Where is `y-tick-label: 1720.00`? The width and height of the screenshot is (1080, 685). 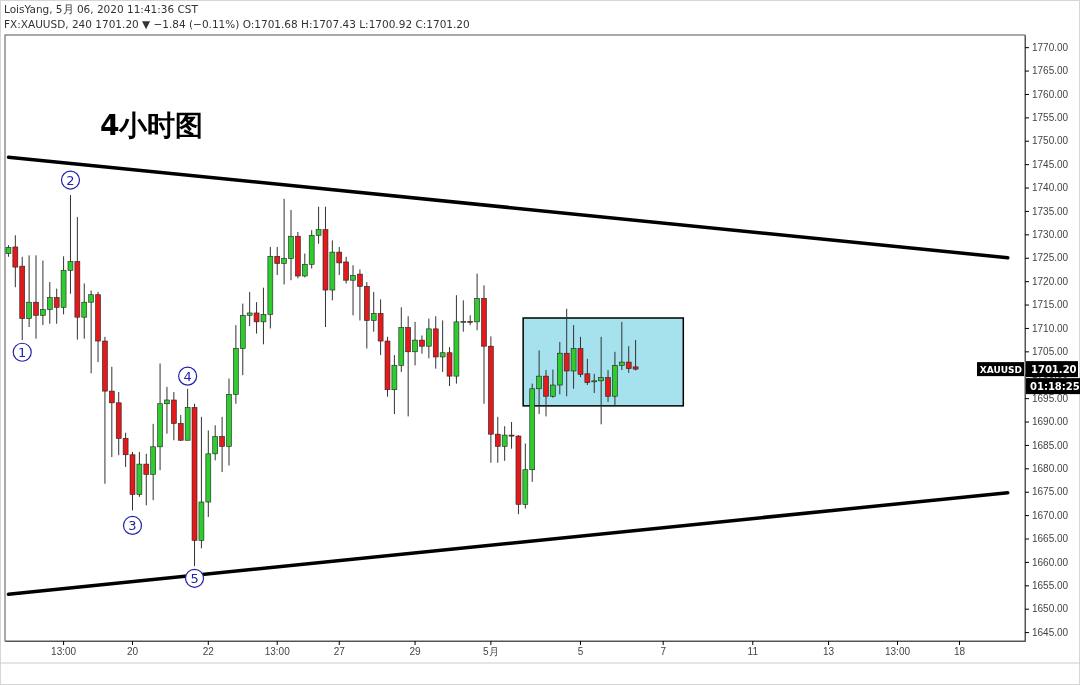 y-tick-label: 1720.00 is located at coordinates (1050, 281).